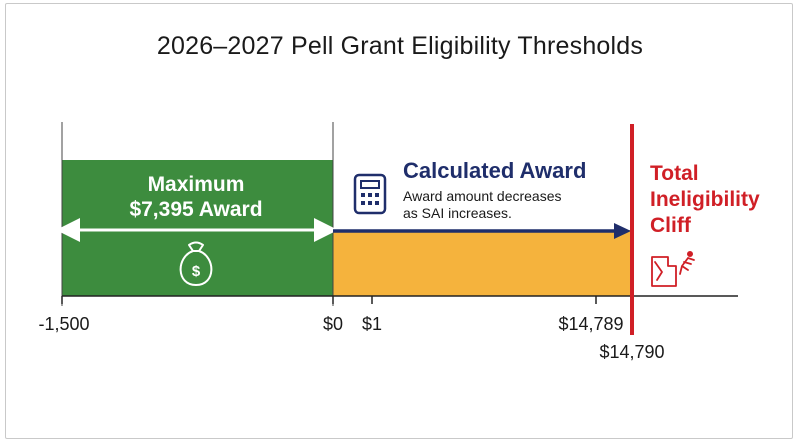  What do you see at coordinates (63, 324) in the screenshot?
I see `tick-label-neg1500: -1,500` at bounding box center [63, 324].